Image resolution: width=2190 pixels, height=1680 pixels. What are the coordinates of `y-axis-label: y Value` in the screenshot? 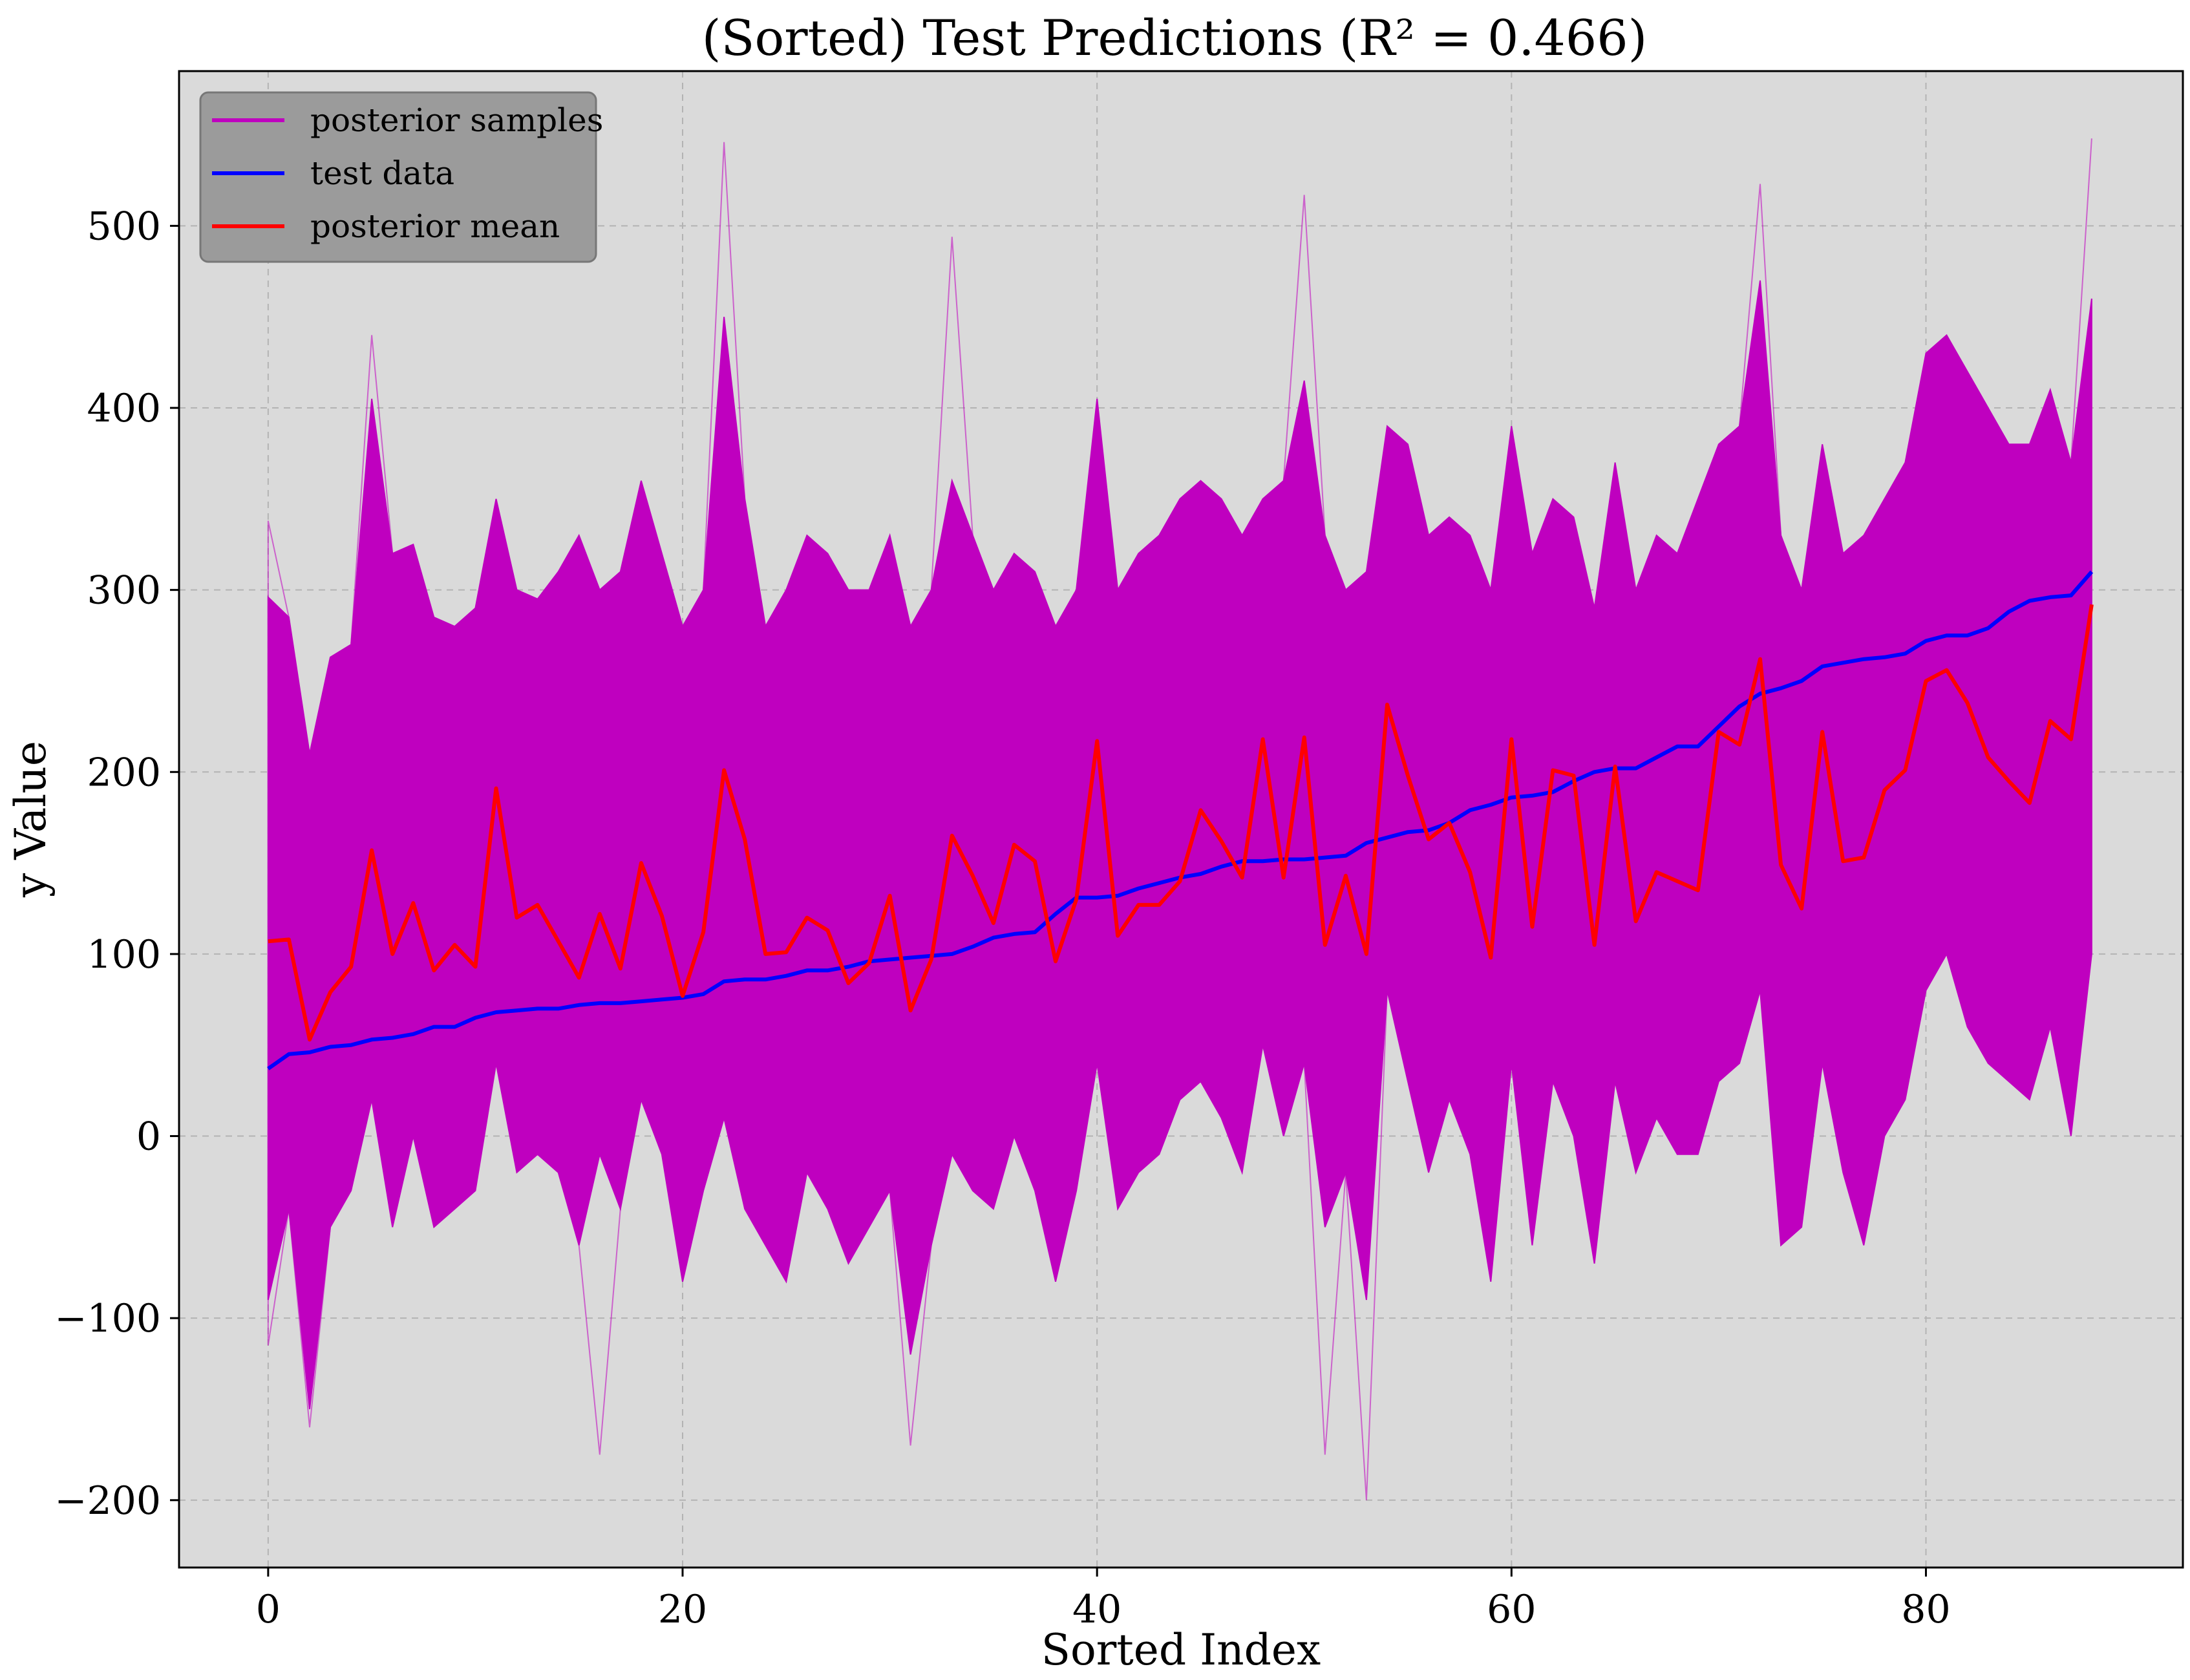 It's located at (31, 820).